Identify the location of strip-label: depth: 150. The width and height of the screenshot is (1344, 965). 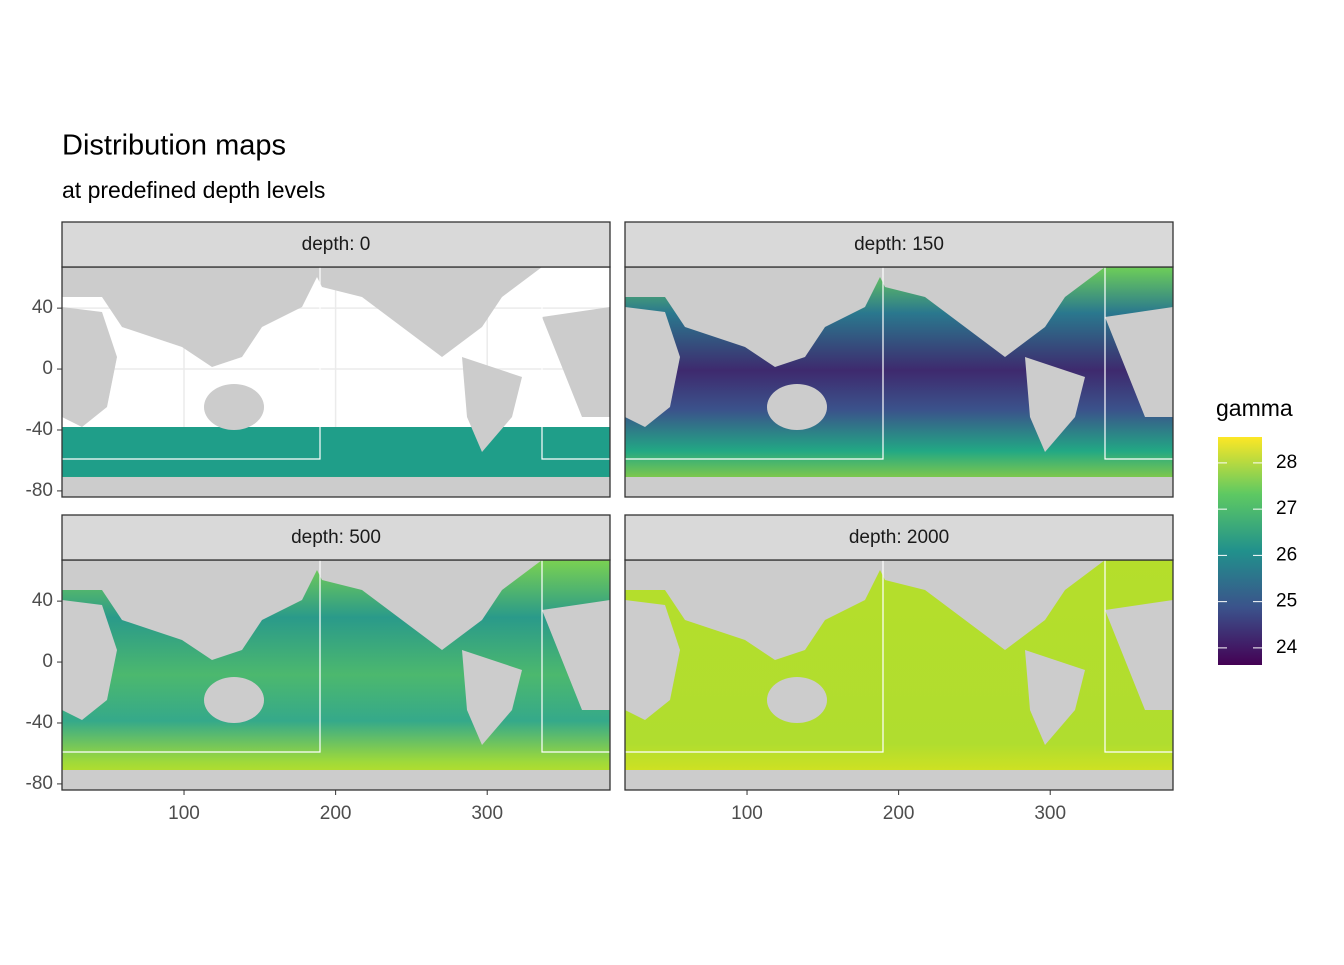
(899, 244).